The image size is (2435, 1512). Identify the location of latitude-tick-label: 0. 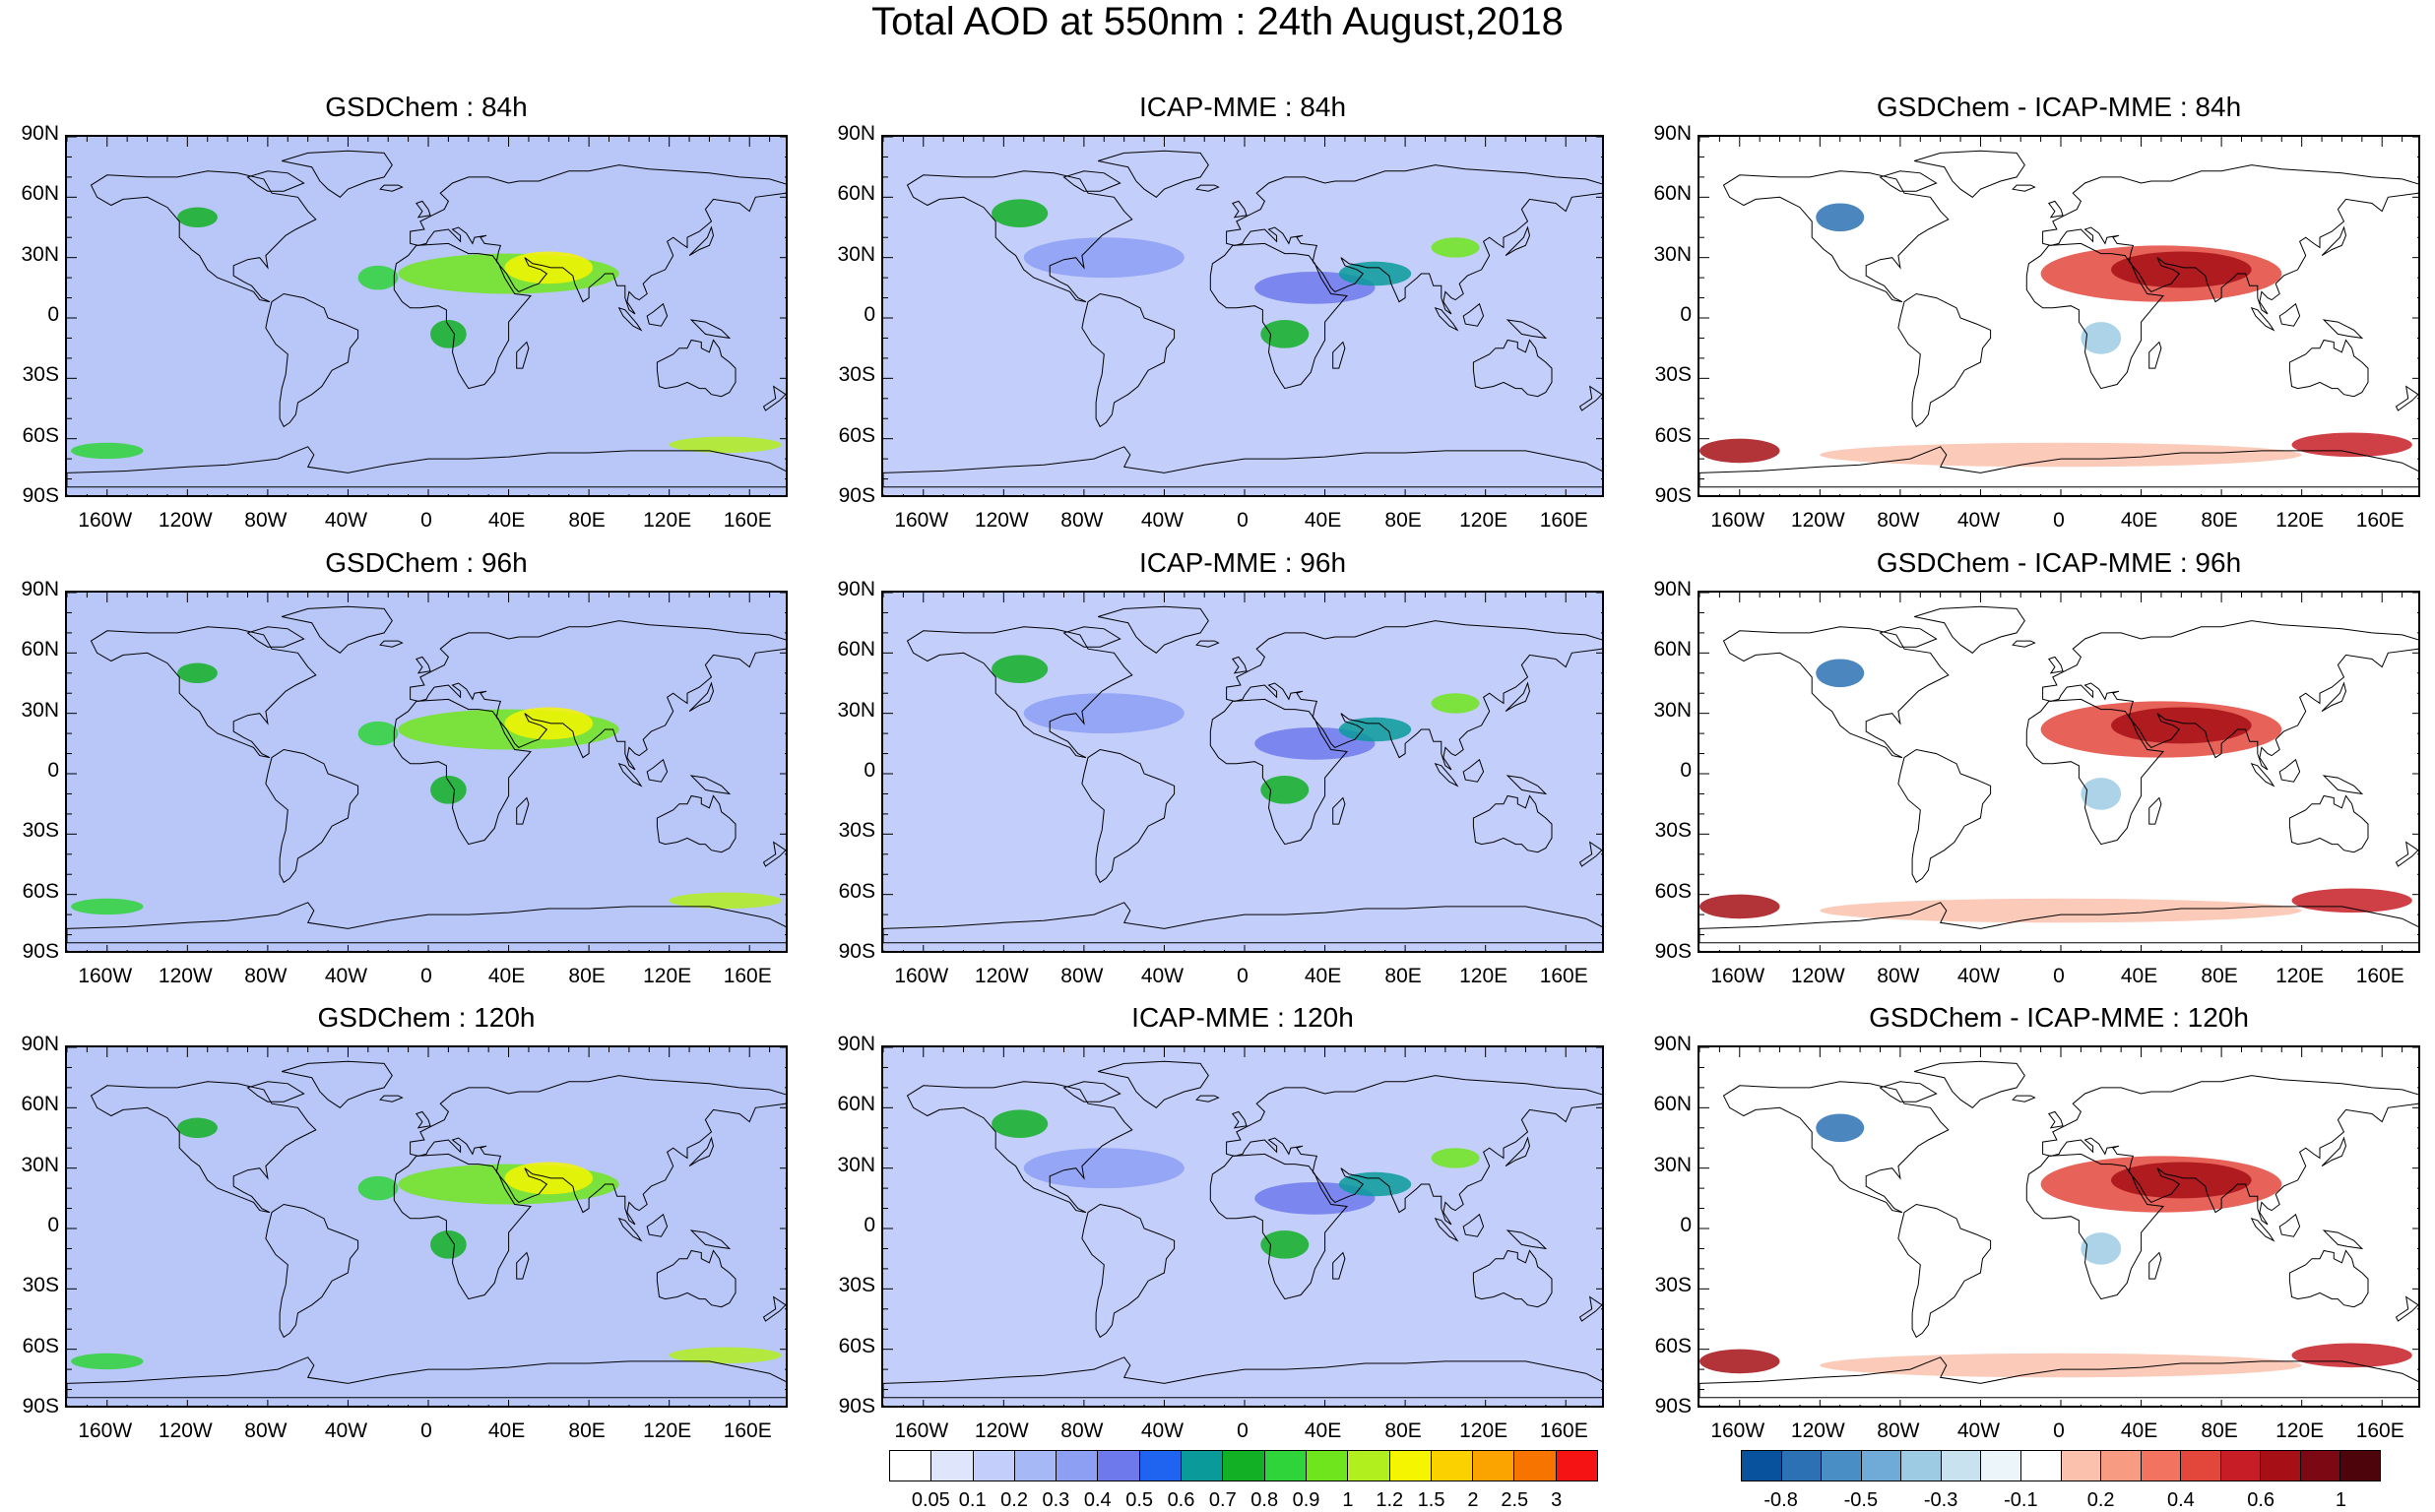
(1686, 314).